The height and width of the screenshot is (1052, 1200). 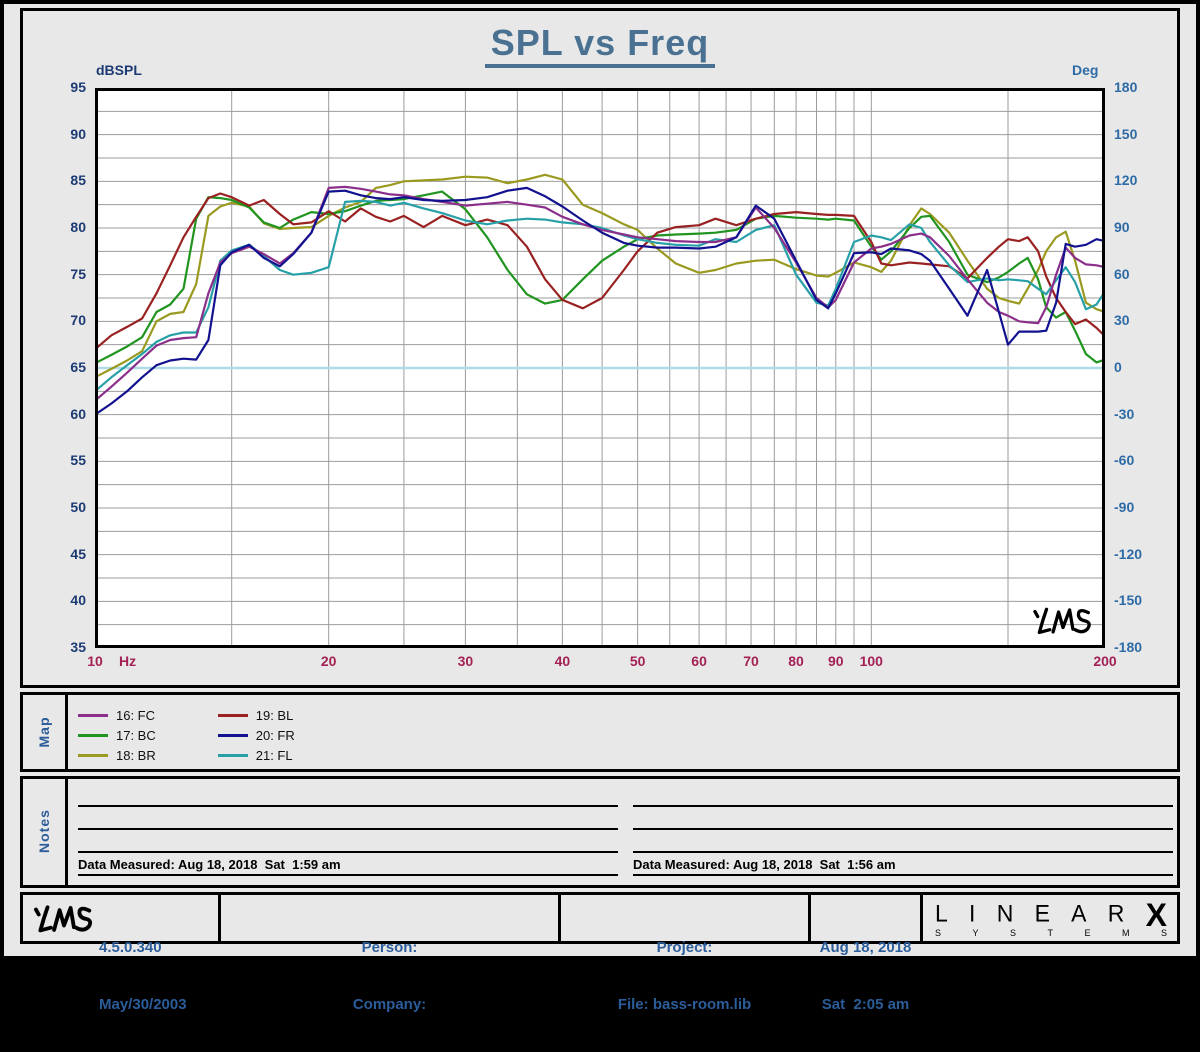 I want to click on y-right-tick-label: -150, so click(x=1128, y=600).